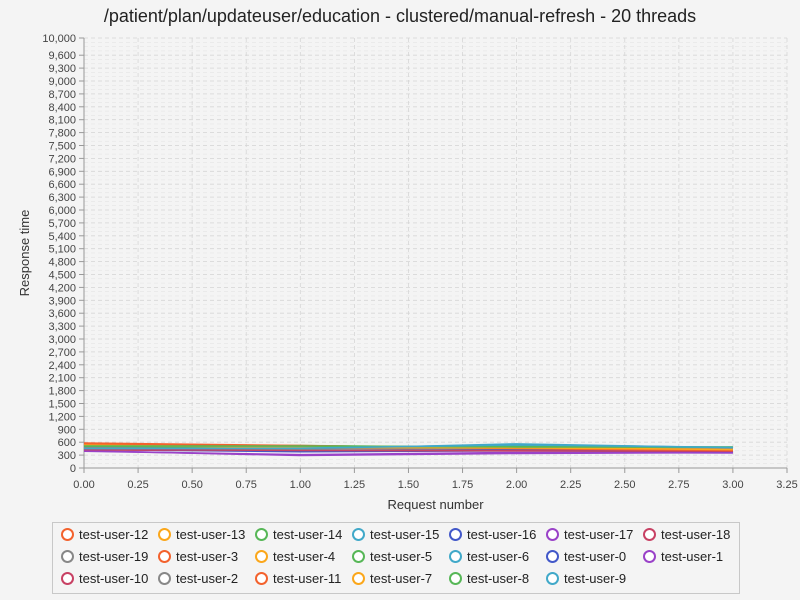 Image resolution: width=800 pixels, height=600 pixels. I want to click on x-tick-label: 3.00, so click(732, 485).